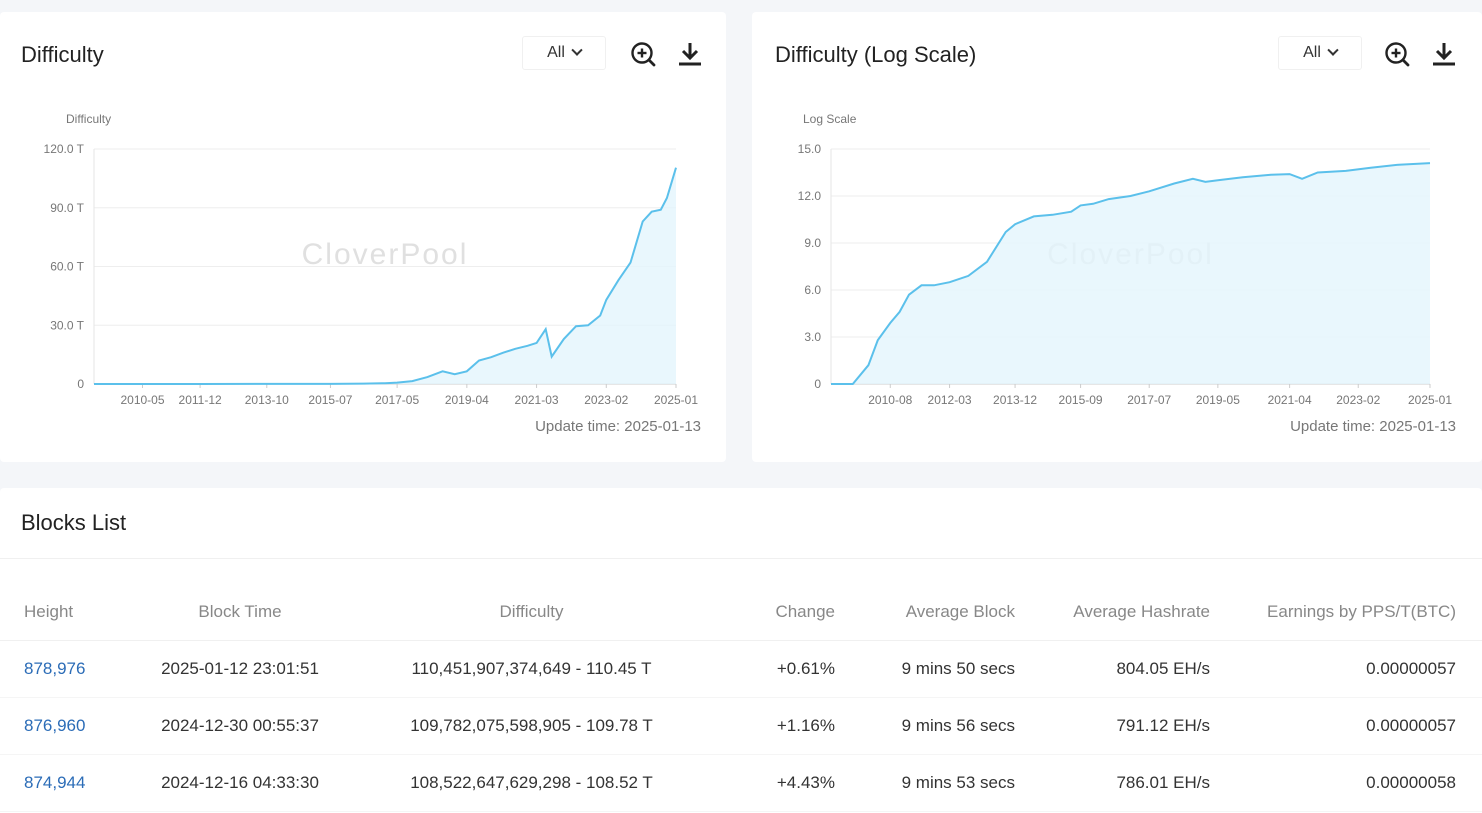 This screenshot has height=813, width=1482. I want to click on column-header-height: Height, so click(70, 612).